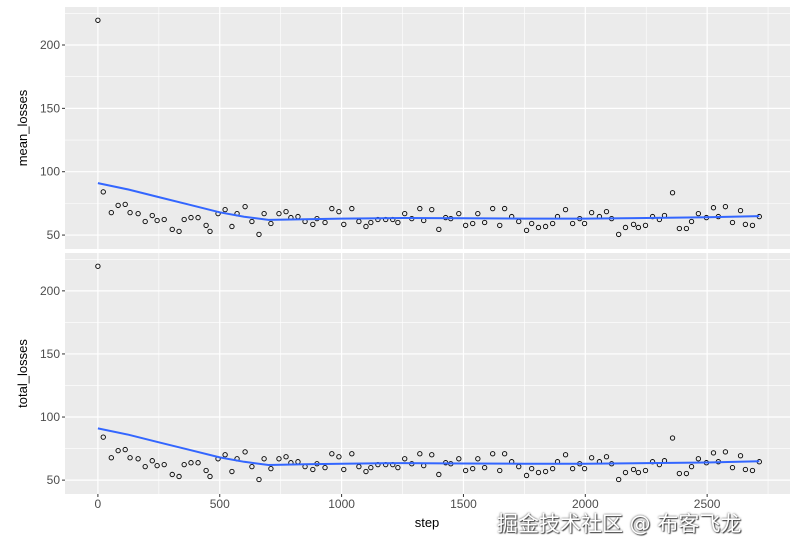 The width and height of the screenshot is (800, 537). Describe the element at coordinates (619, 524) in the screenshot. I see `watermark: 掘金技术社区 @ 布客飞龙` at that location.